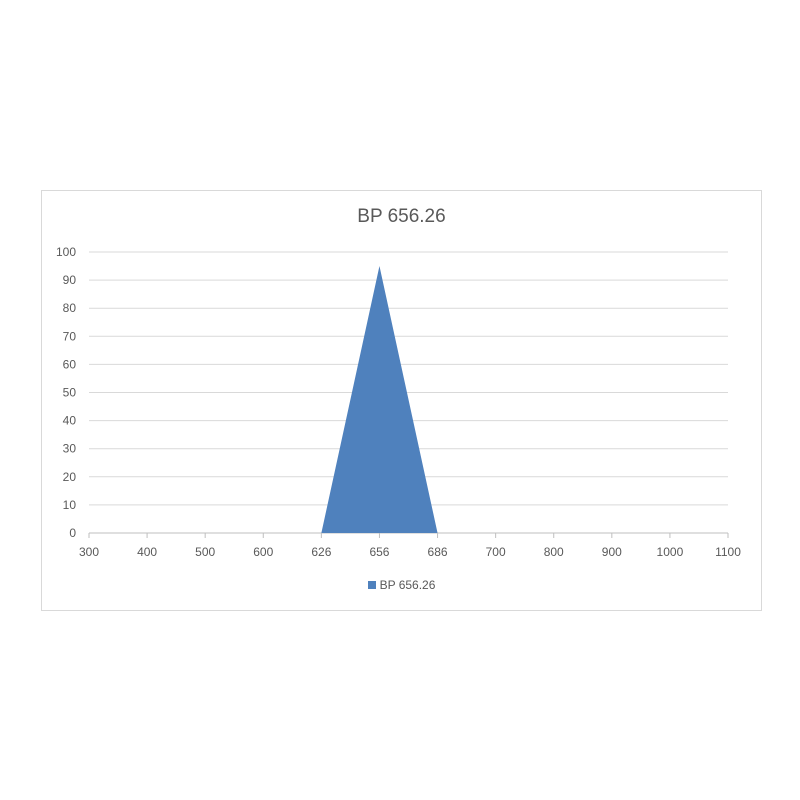 The image size is (800, 800). I want to click on legend-label: BP 656.26, so click(407, 585).